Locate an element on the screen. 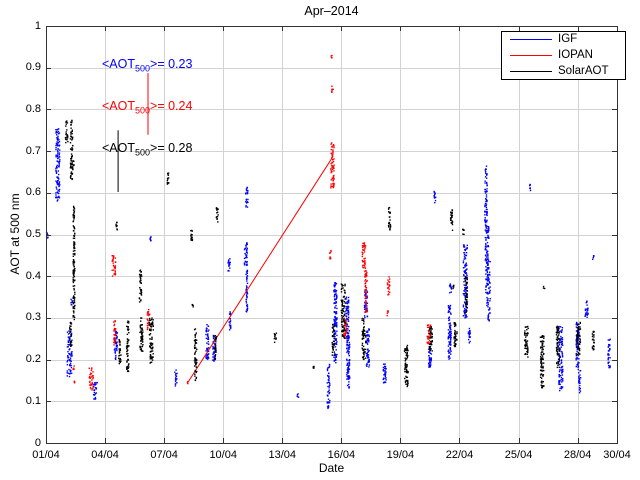 The height and width of the screenshot is (480, 640). y-tick-label: 0 is located at coordinates (37, 442).